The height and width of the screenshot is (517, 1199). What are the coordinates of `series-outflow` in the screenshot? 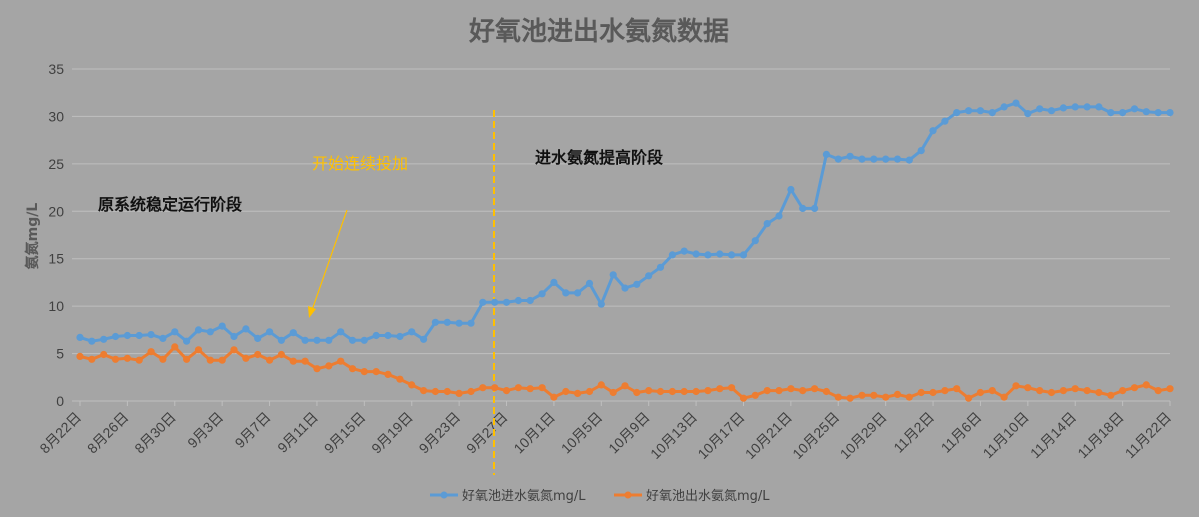 It's located at (625, 372).